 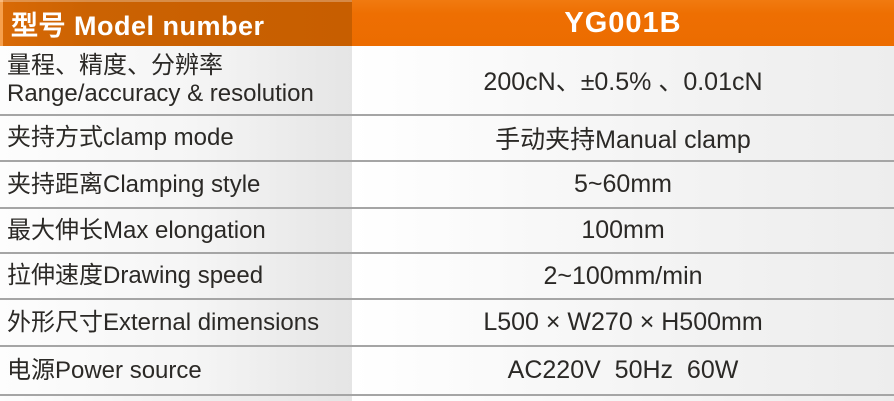 I want to click on spec-value: 2~100mm/min, so click(x=623, y=276).